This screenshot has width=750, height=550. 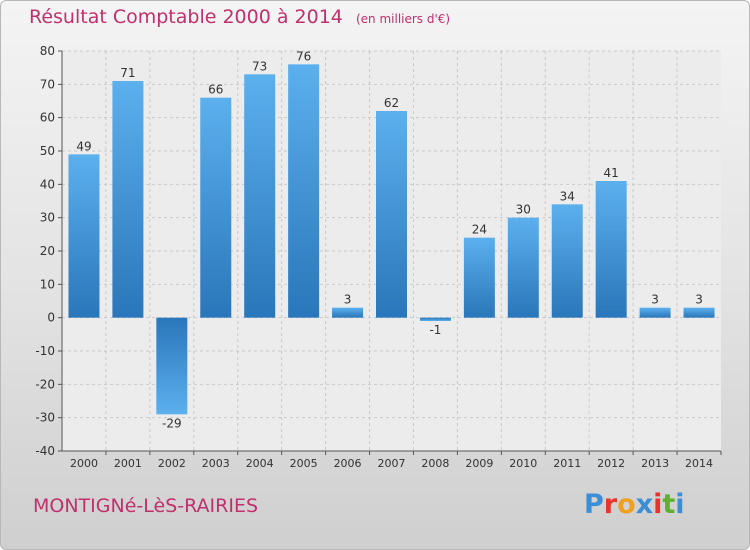 I want to click on x-tick-label: 2004, so click(x=260, y=463).